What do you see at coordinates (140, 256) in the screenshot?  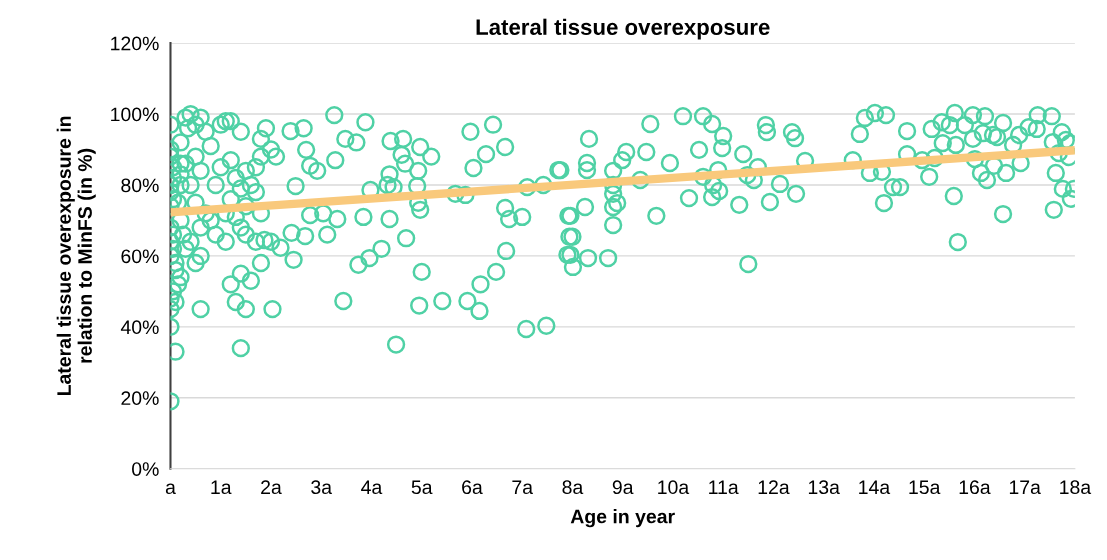 I see `y-tick-label: 60%` at bounding box center [140, 256].